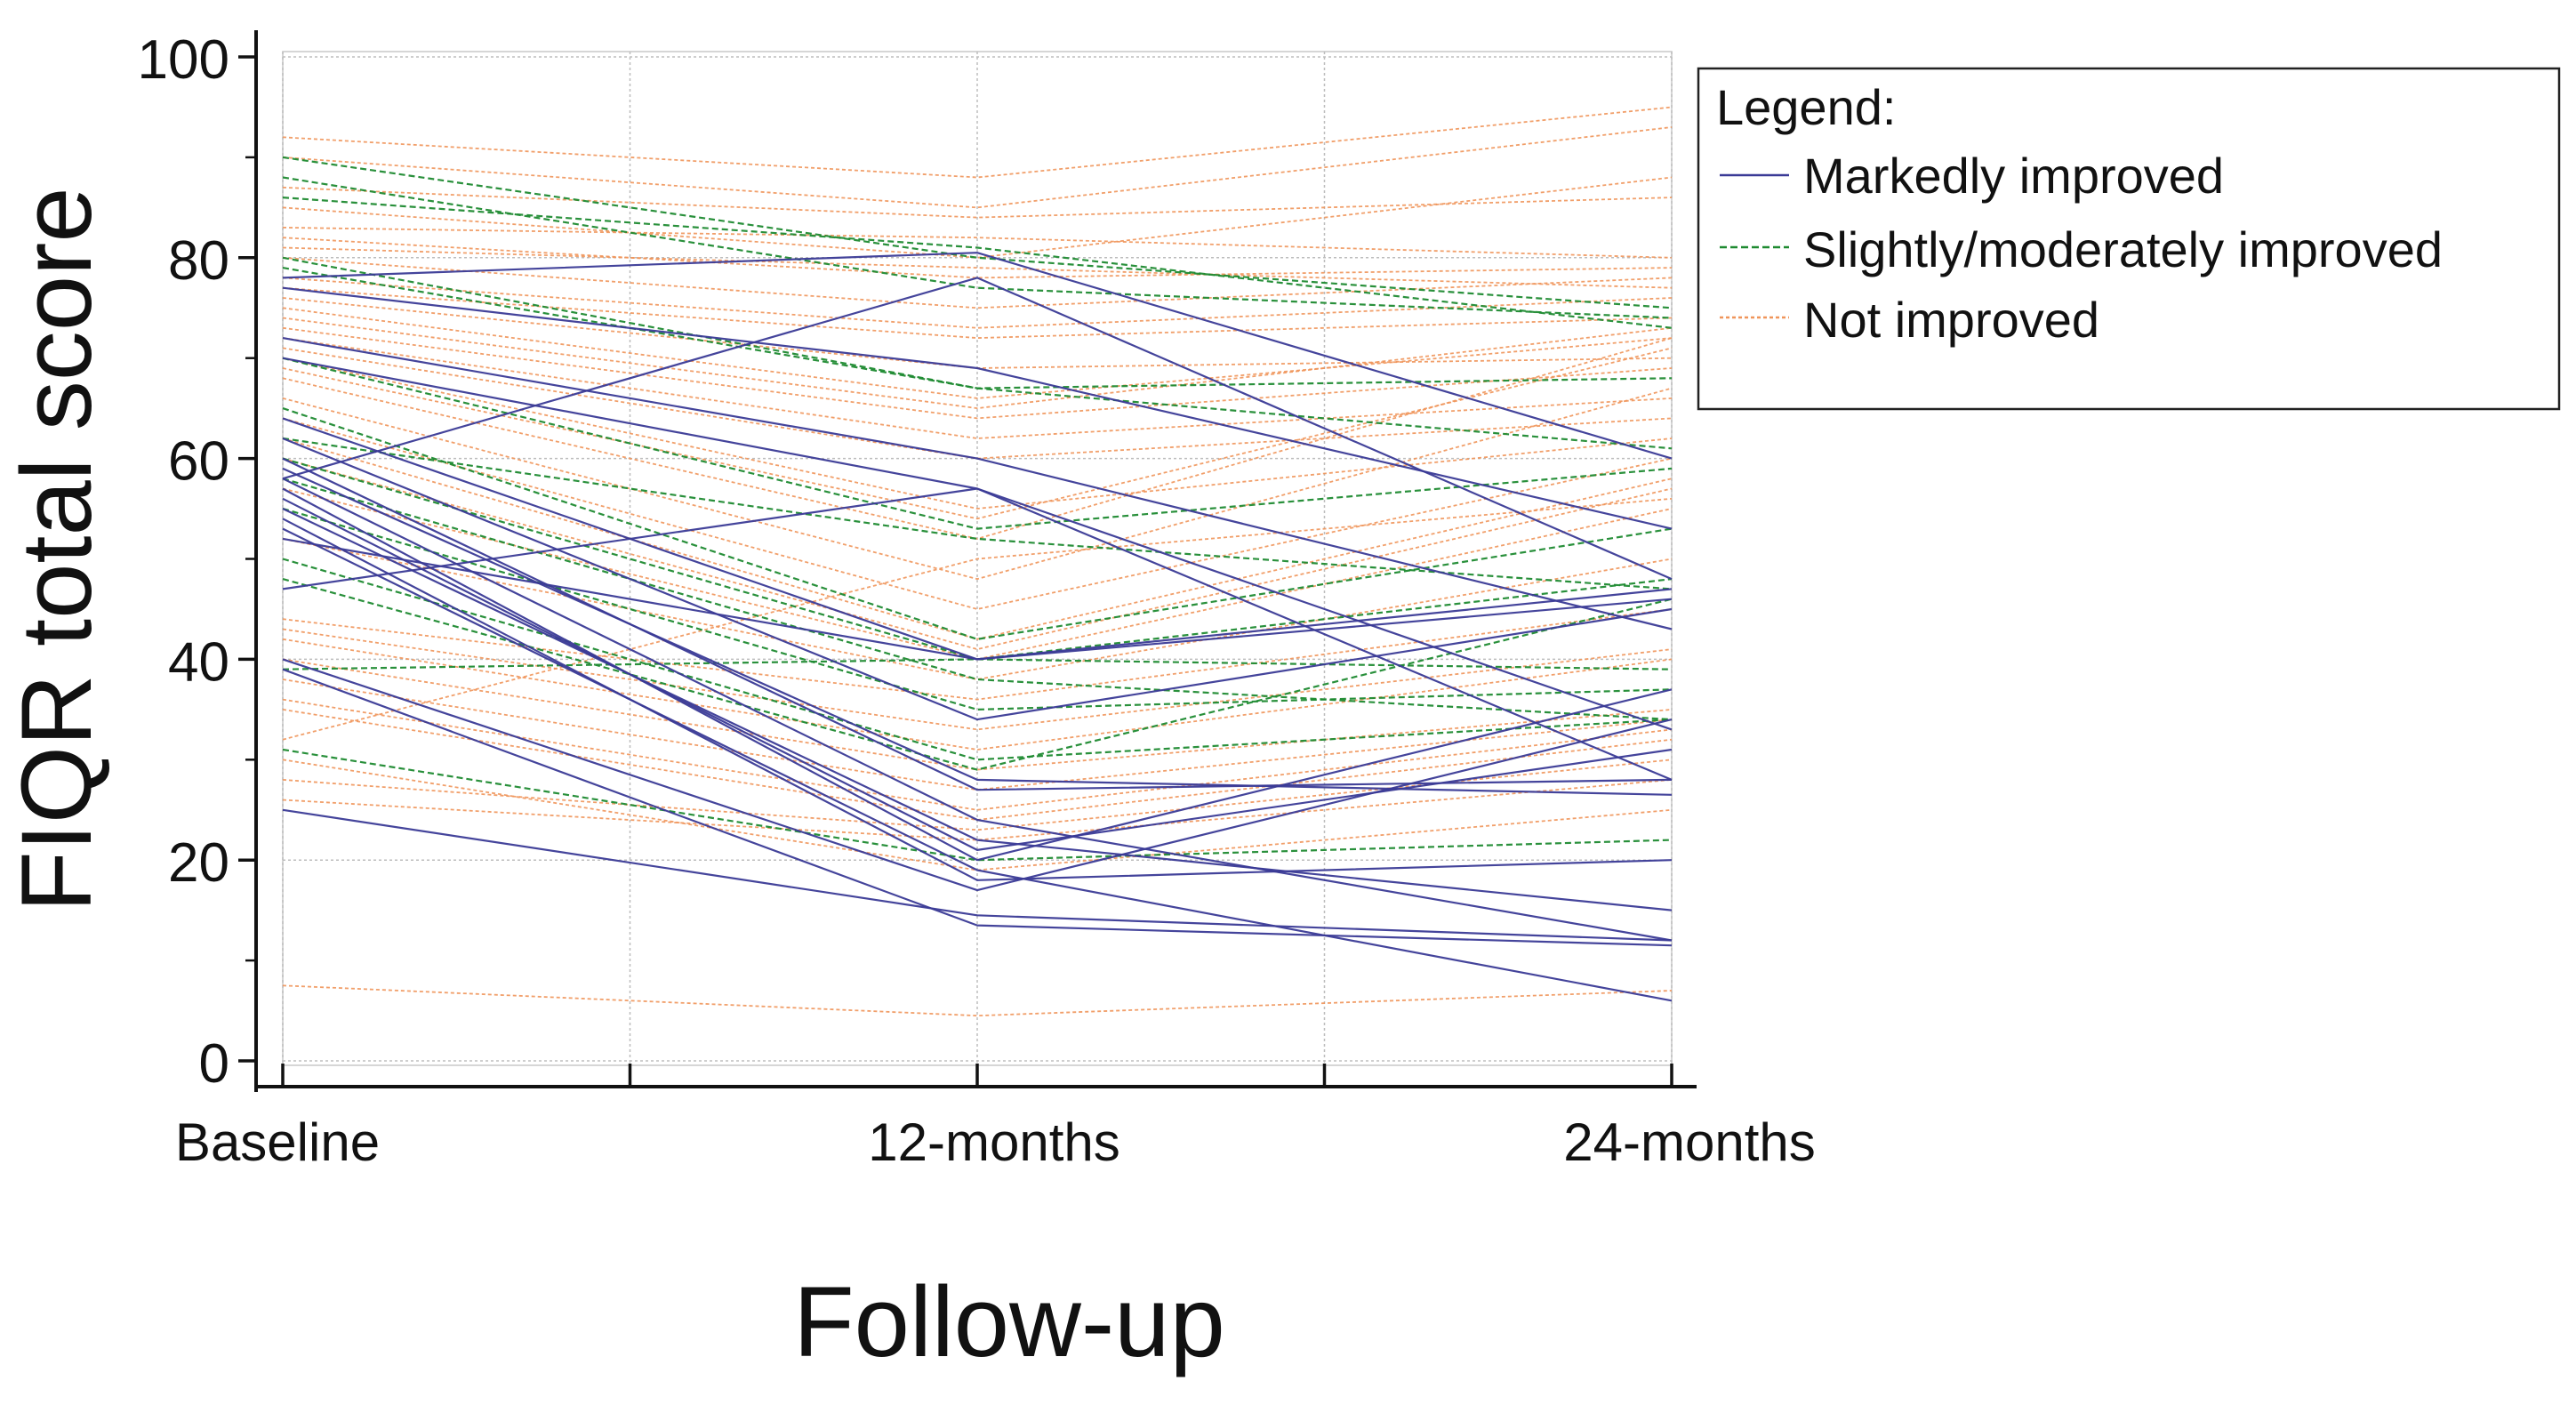  I want to click on legend-label-markedly-improved: Markedly improved, so click(2013, 176).